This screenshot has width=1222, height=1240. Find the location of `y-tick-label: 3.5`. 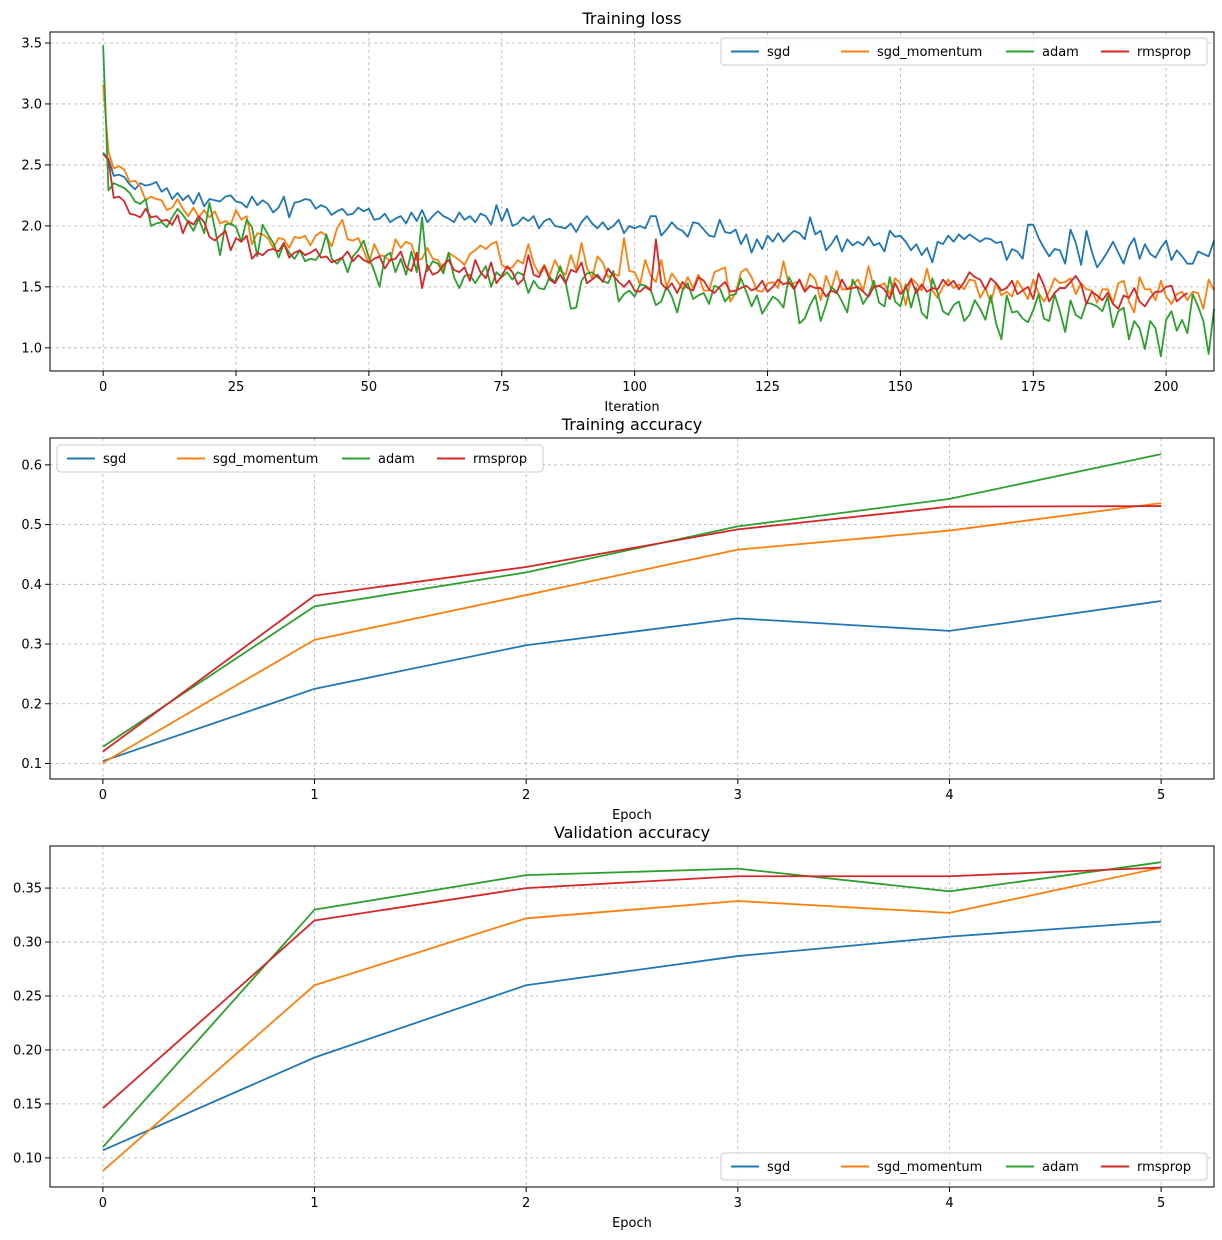

y-tick-label: 3.5 is located at coordinates (31, 43).